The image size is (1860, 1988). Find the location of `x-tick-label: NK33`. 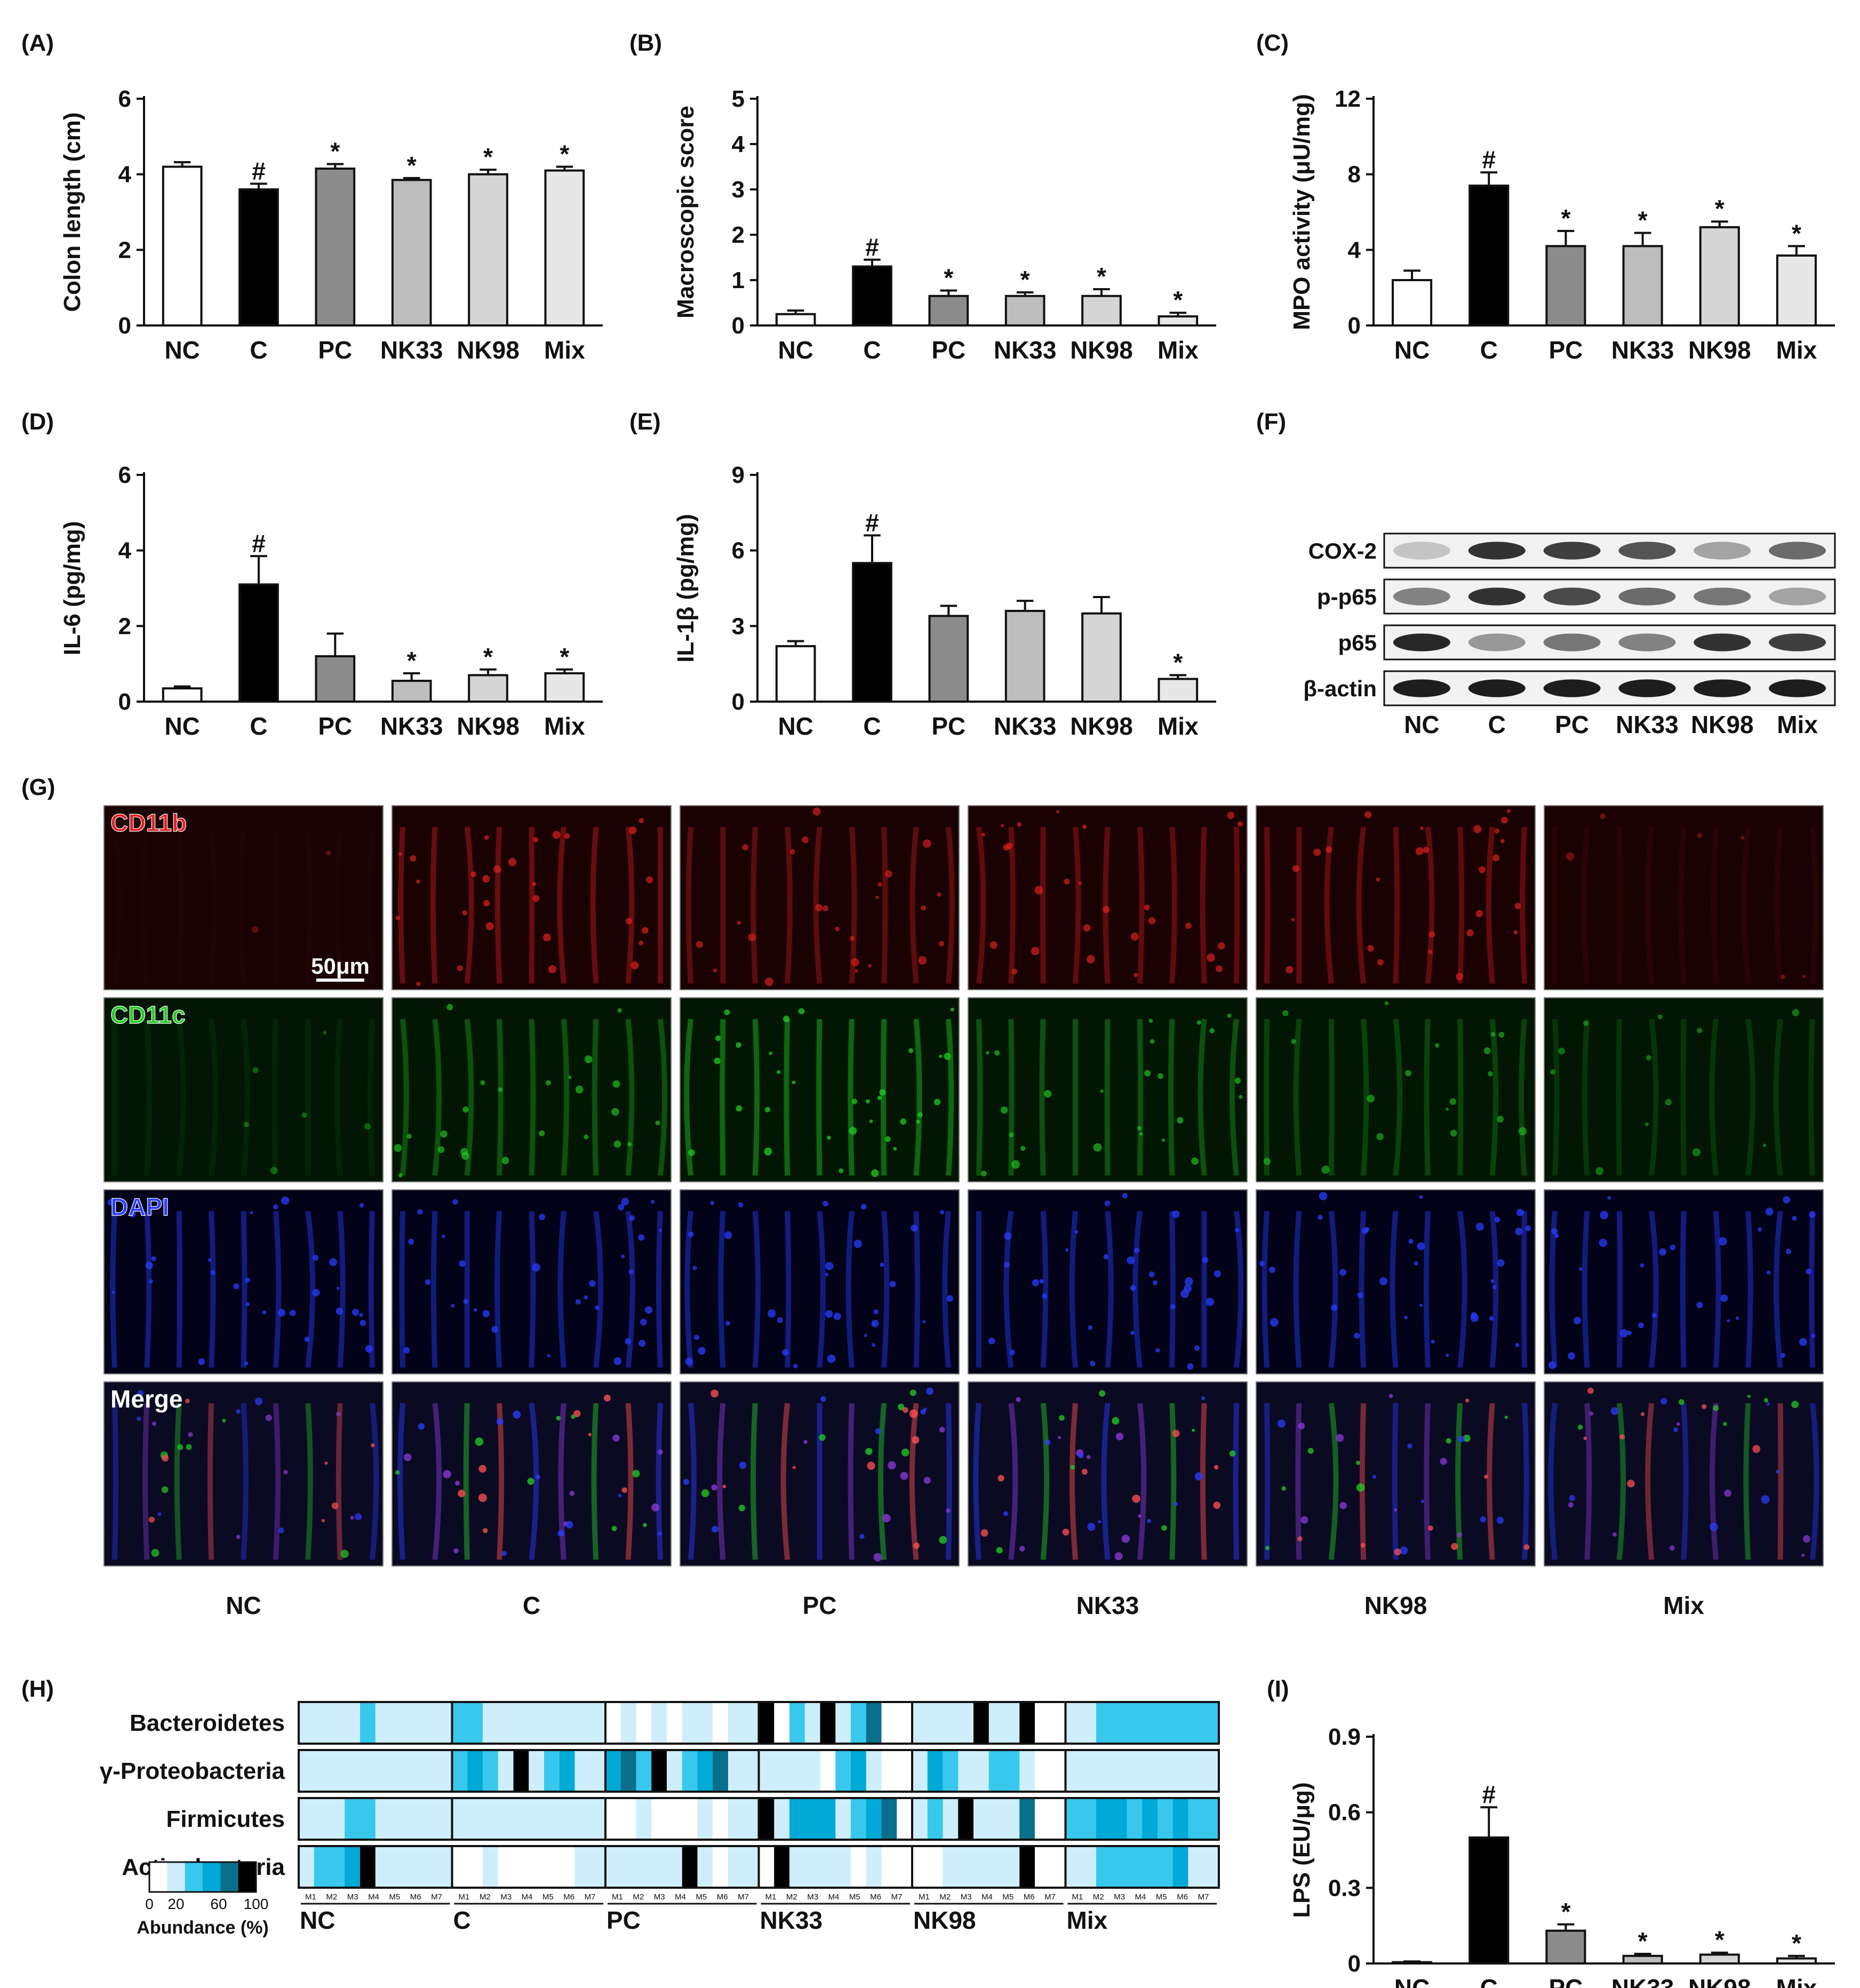

x-tick-label: NK33 is located at coordinates (411, 726).